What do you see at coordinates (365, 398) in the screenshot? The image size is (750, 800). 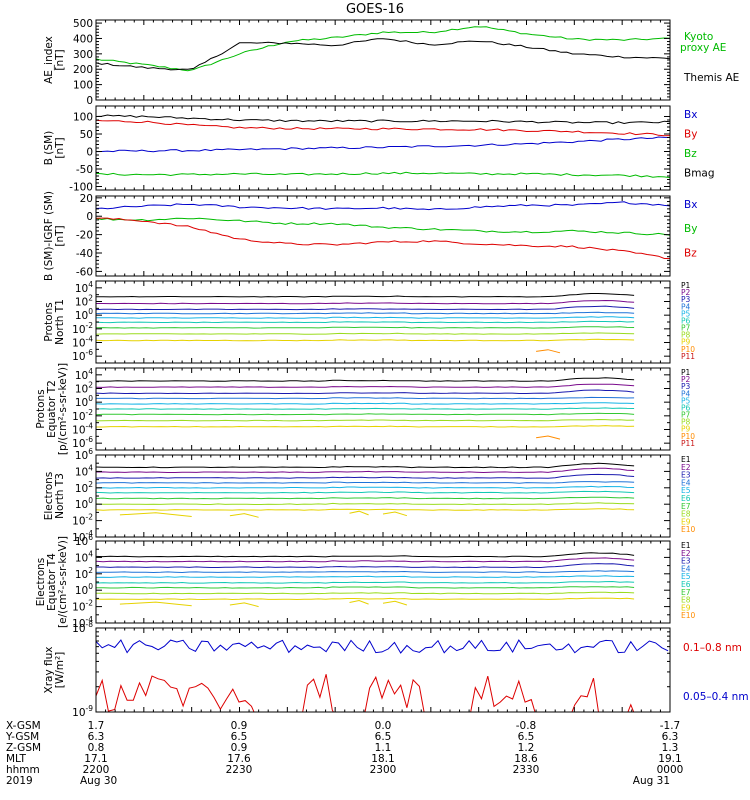 I see `channel-line-p4` at bounding box center [365, 398].